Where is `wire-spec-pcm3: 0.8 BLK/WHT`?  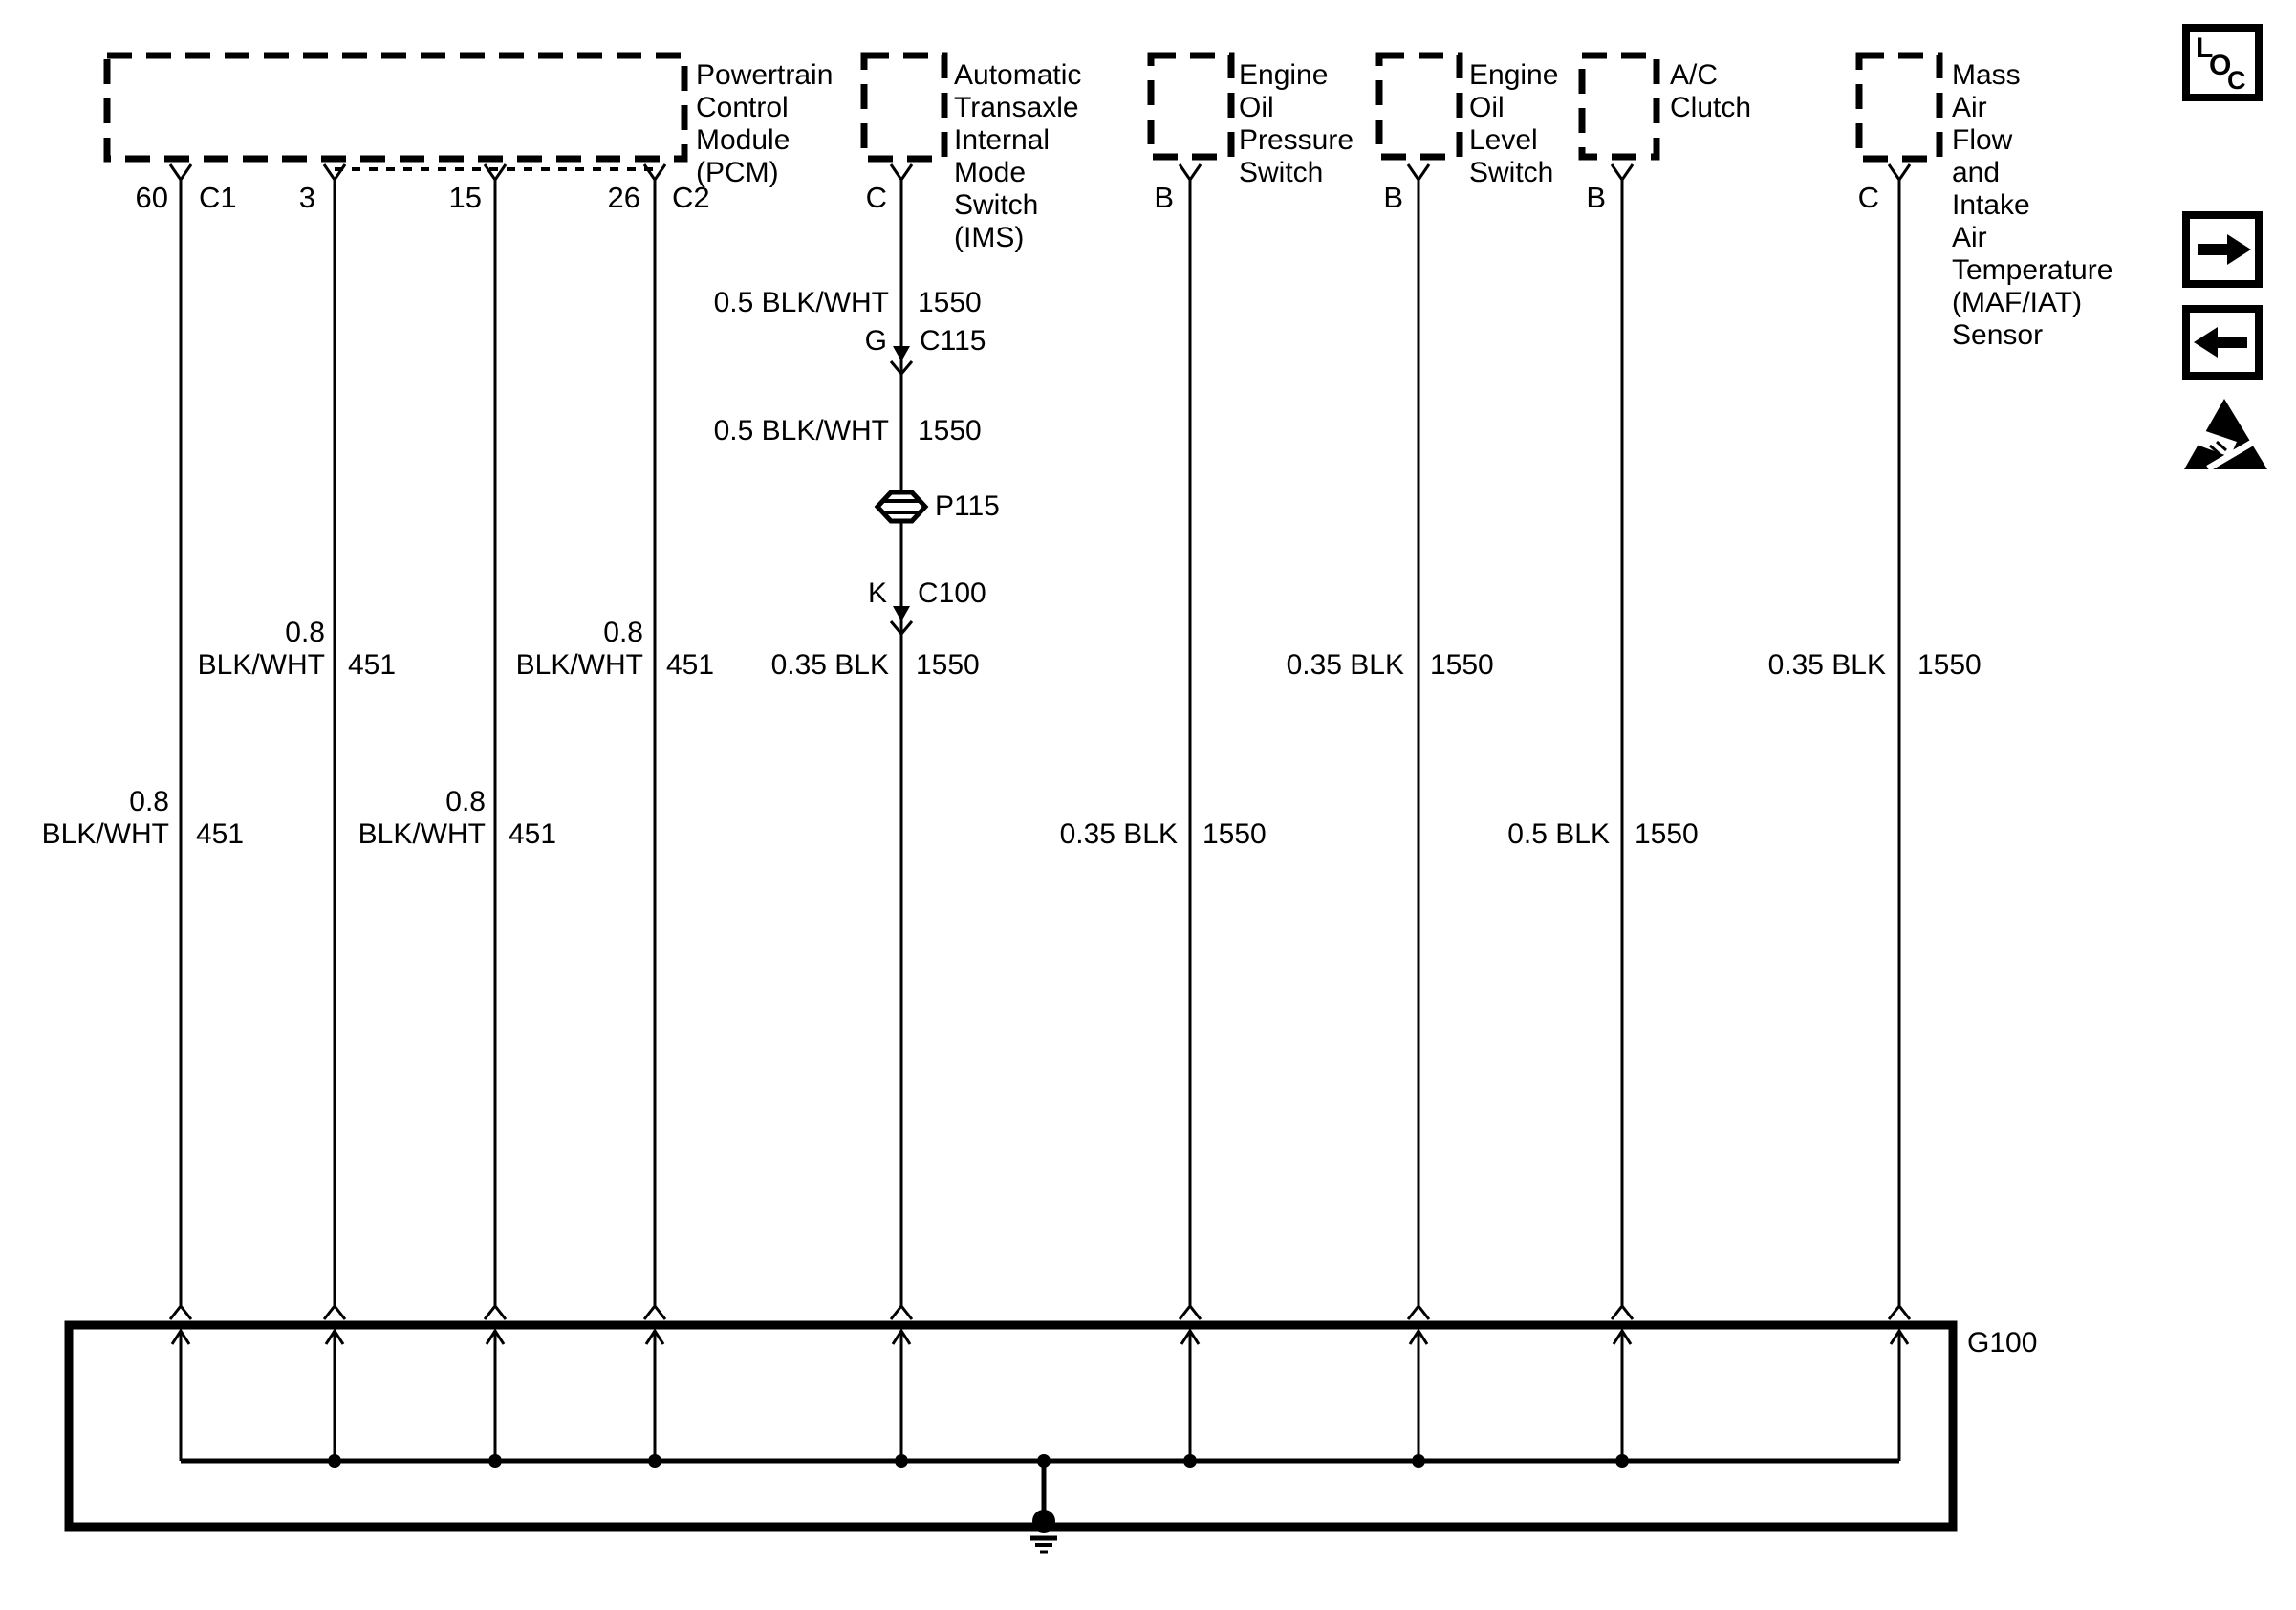 wire-spec-pcm3: 0.8 BLK/WHT is located at coordinates (261, 649).